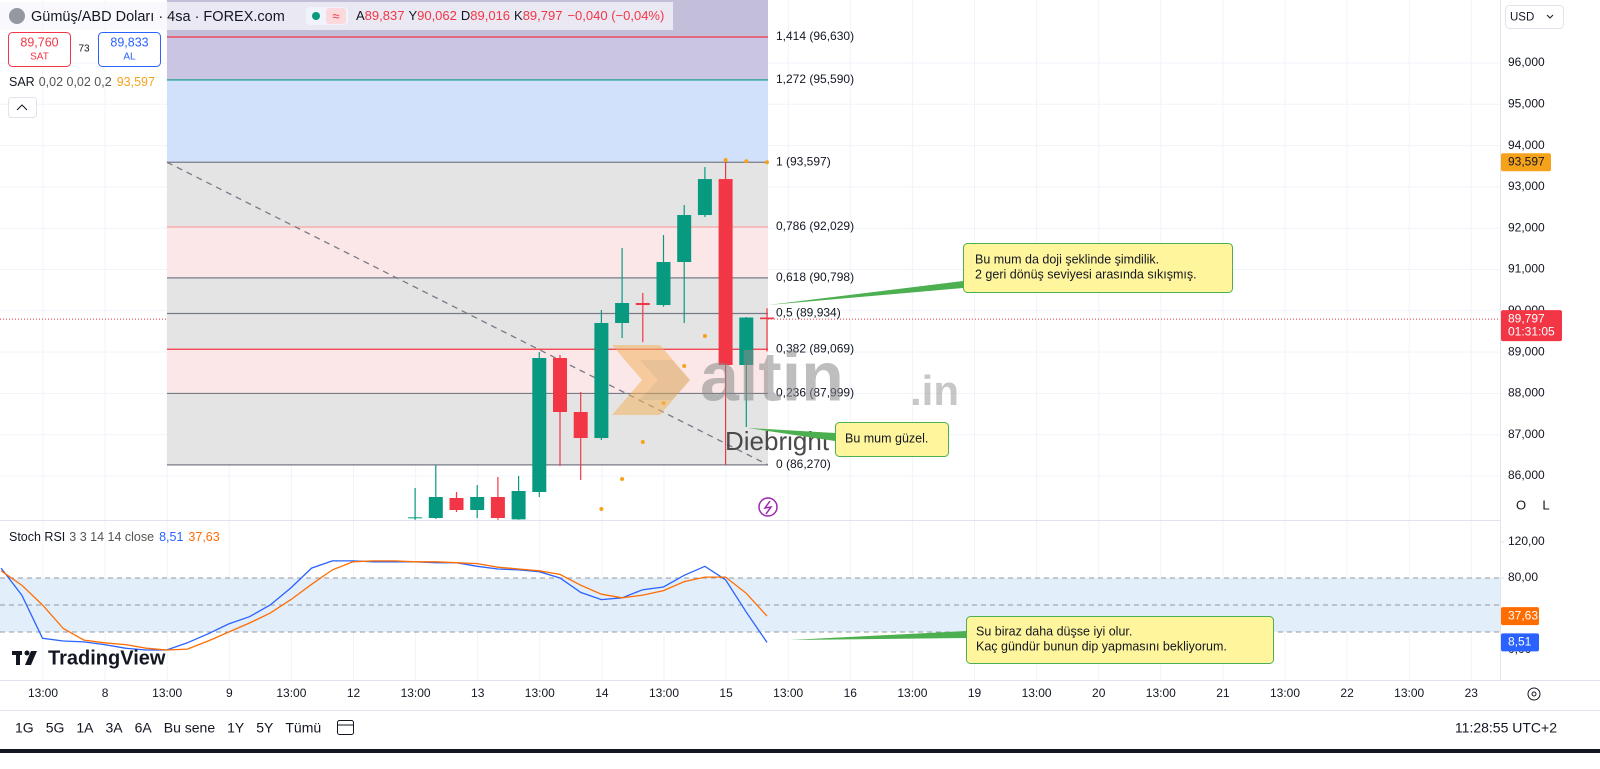  What do you see at coordinates (815, 36) in the screenshot?
I see `fib-label: 1,414 (96,630)` at bounding box center [815, 36].